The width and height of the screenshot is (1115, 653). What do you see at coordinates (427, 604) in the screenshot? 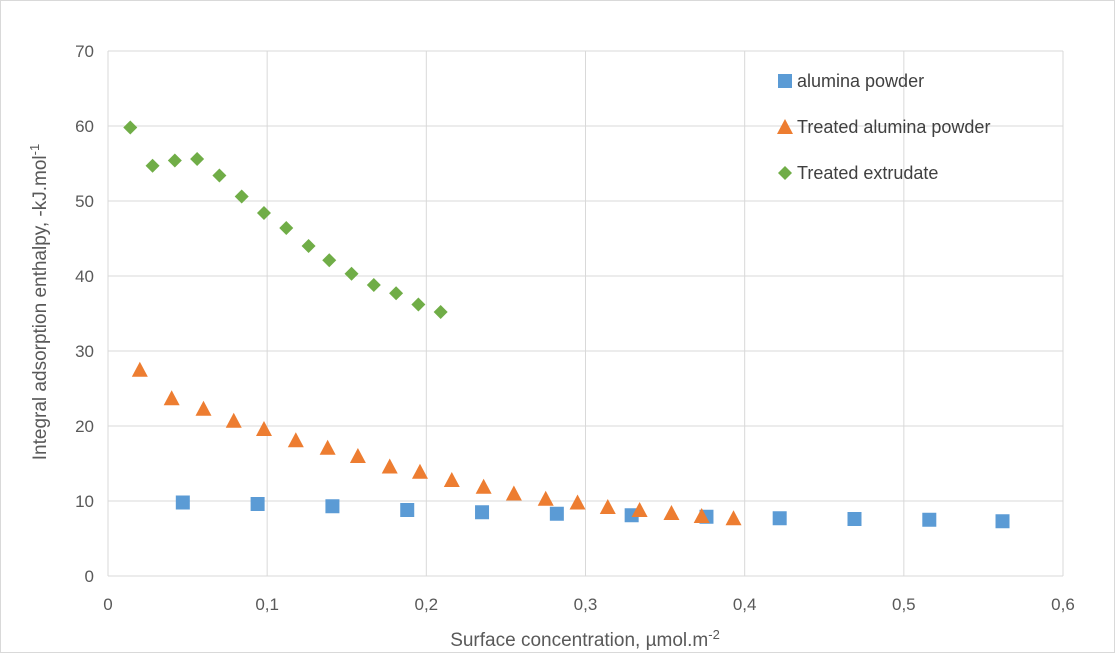
I see `x-tick-label: 0,2` at bounding box center [427, 604].